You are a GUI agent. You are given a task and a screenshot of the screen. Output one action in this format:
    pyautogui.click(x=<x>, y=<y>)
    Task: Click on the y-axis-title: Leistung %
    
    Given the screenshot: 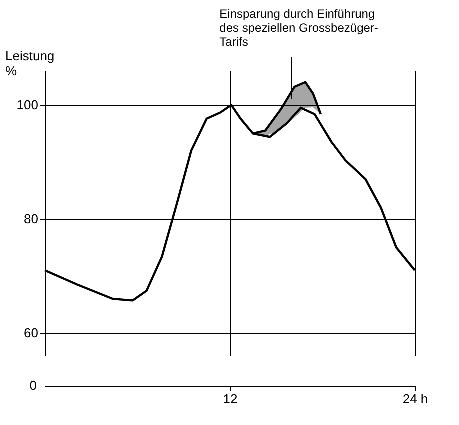 What is the action you would take?
    pyautogui.click(x=30, y=63)
    